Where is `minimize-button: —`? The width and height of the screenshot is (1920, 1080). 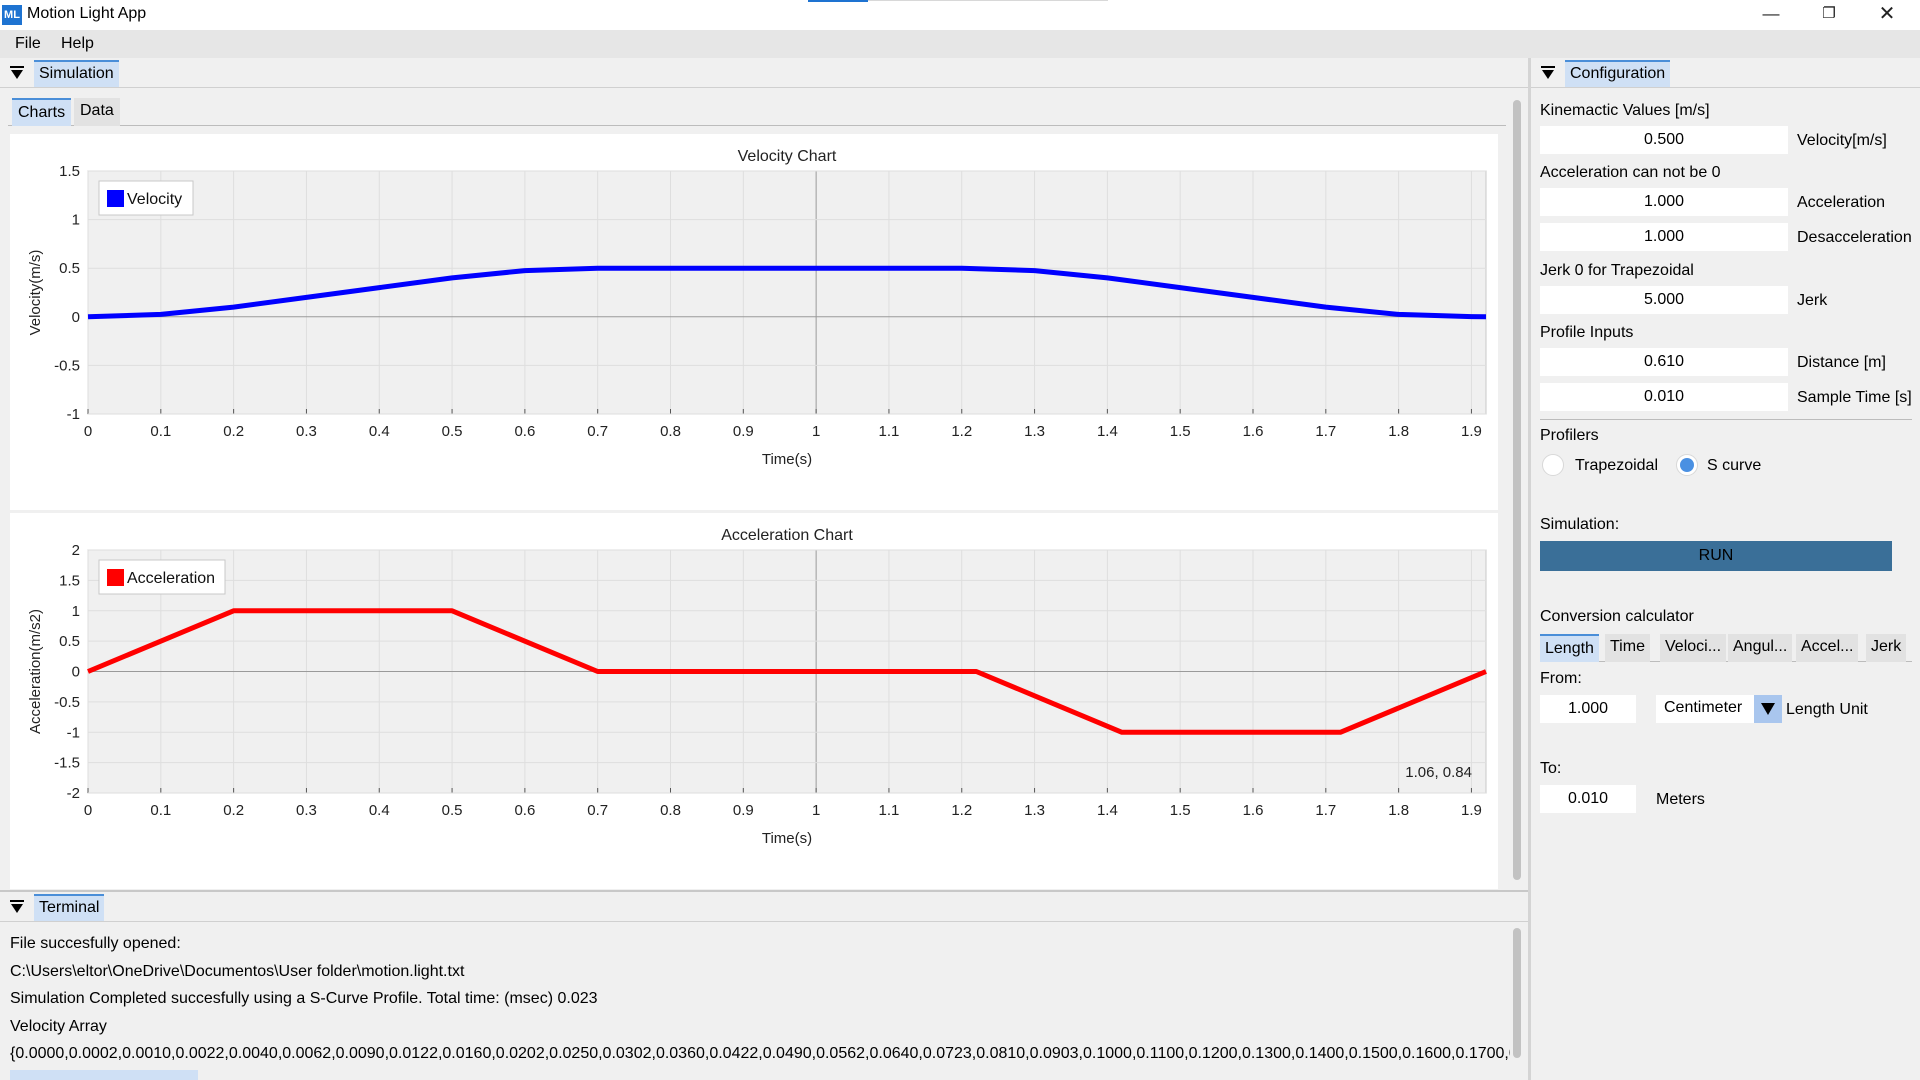 minimize-button: — is located at coordinates (1771, 13).